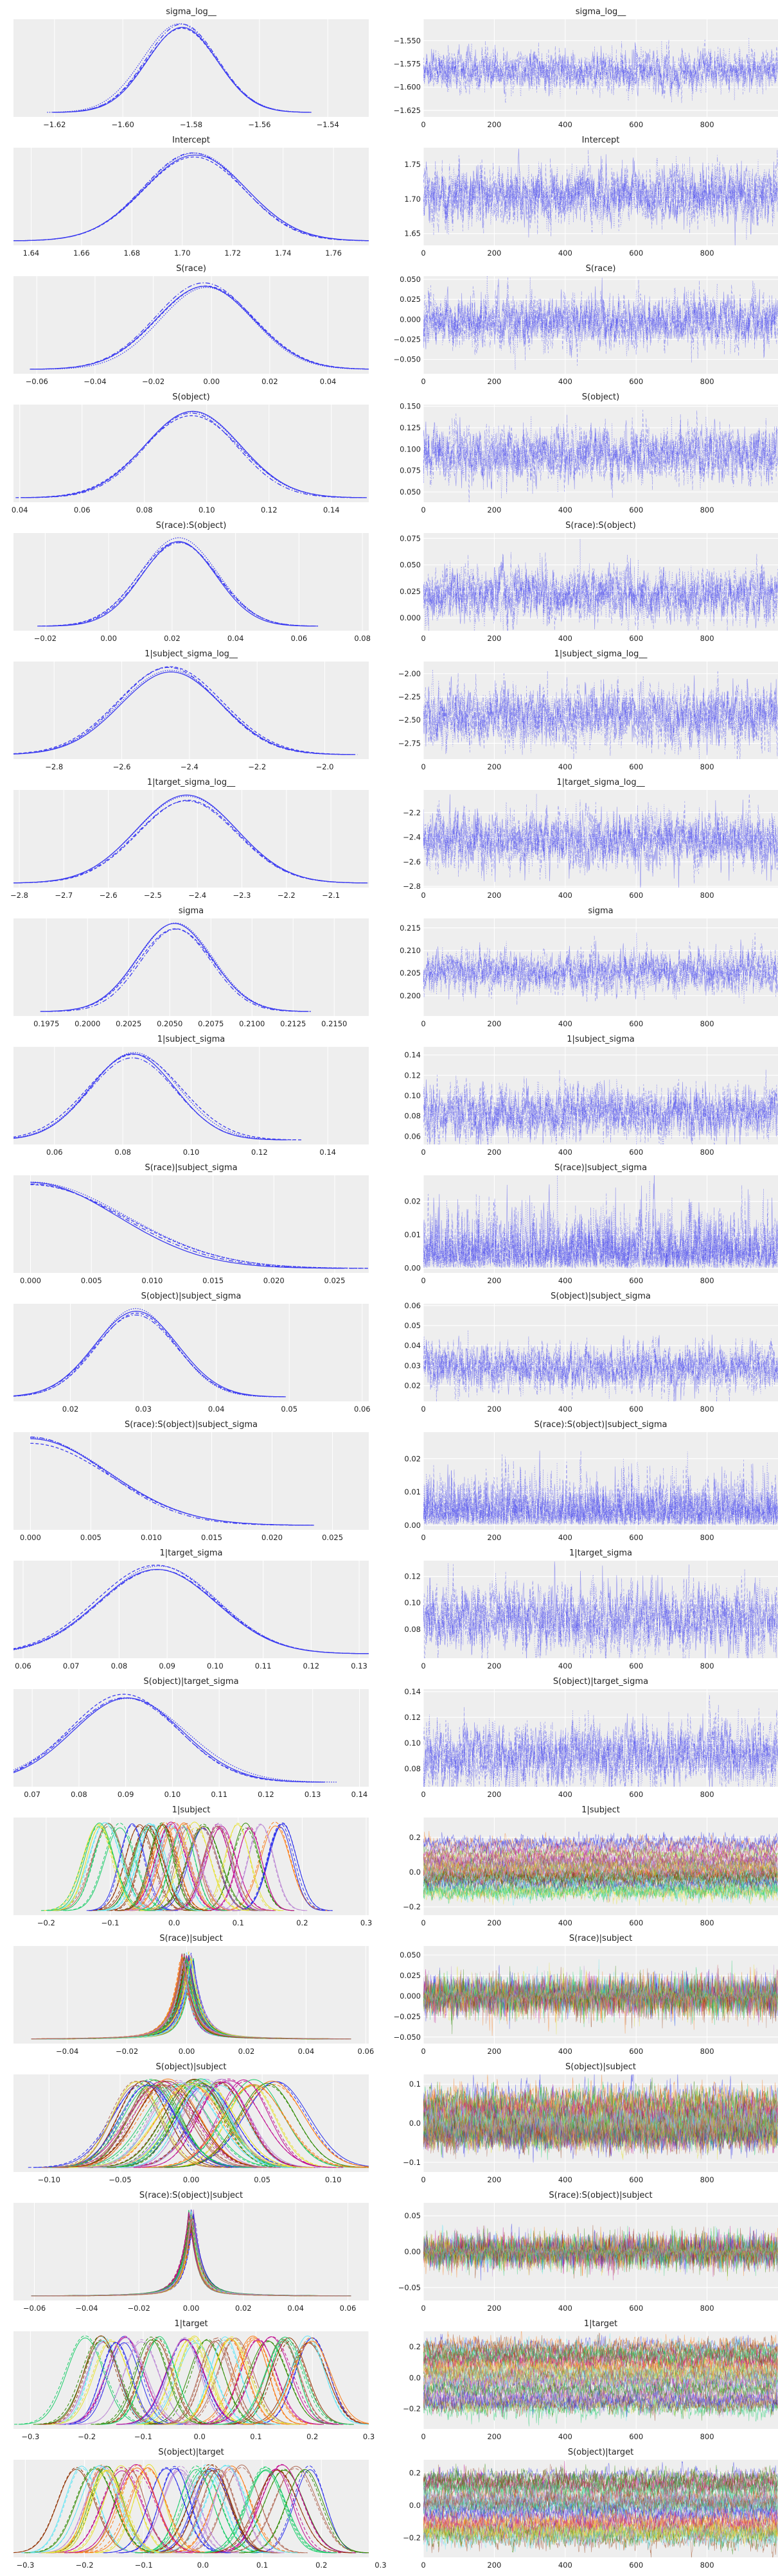 Image resolution: width=778 pixels, height=2576 pixels. I want to click on trace-y-tick-label: −0.2, so click(412, 2409).